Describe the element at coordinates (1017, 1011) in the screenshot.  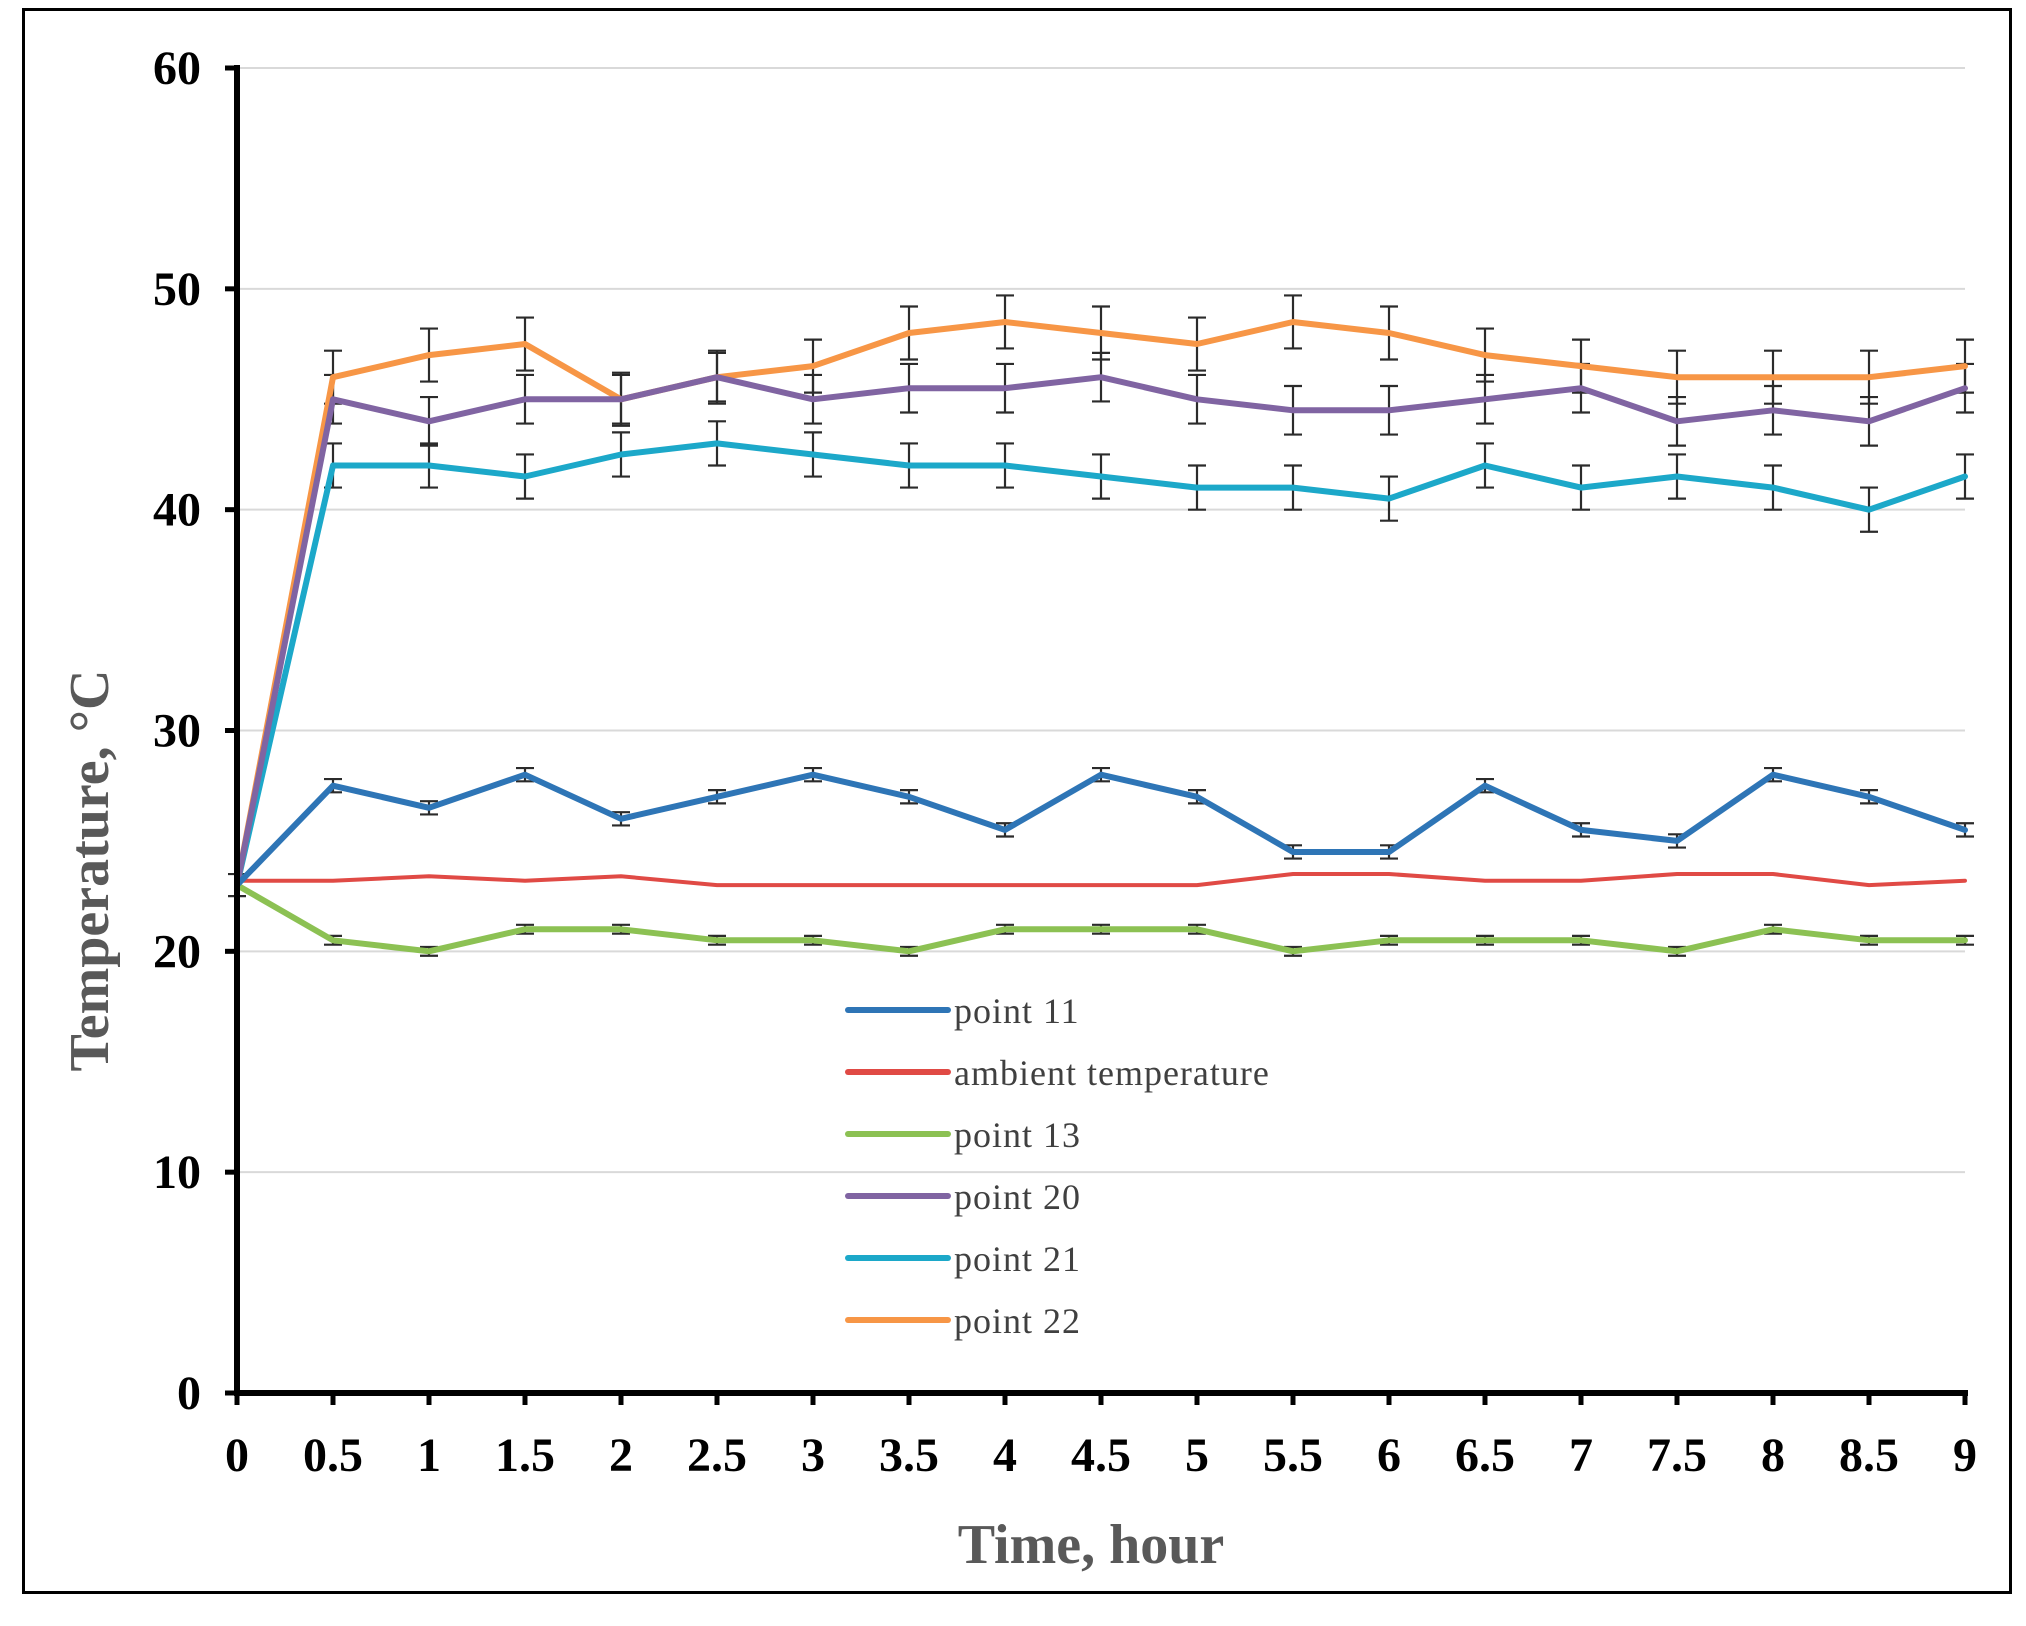
I see `legend-label: point 11` at that location.